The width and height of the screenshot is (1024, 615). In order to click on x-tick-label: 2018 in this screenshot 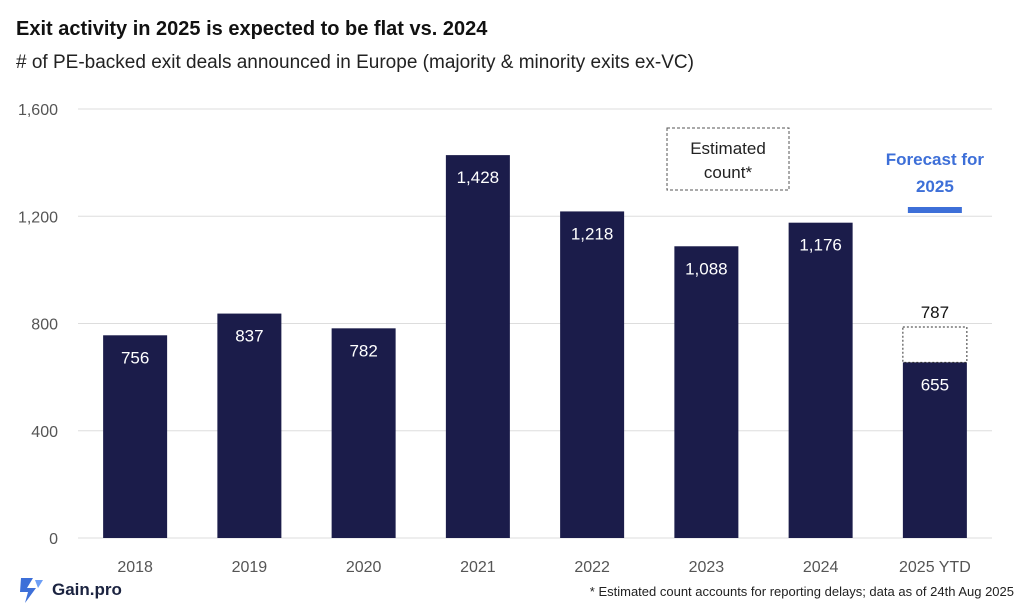, I will do `click(135, 567)`.